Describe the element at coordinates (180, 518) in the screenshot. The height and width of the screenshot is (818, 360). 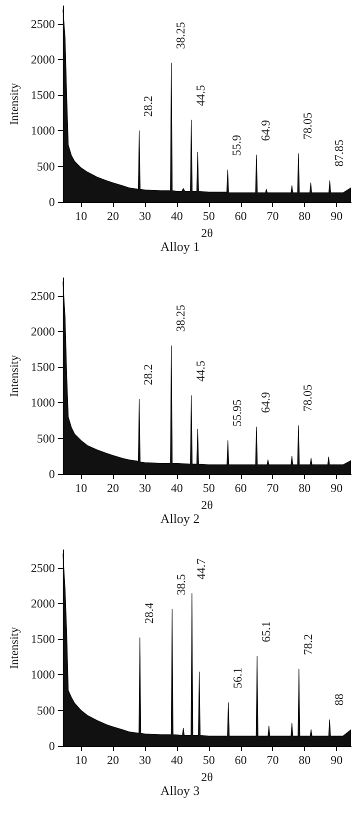
I see `text: Alloy 2` at that location.